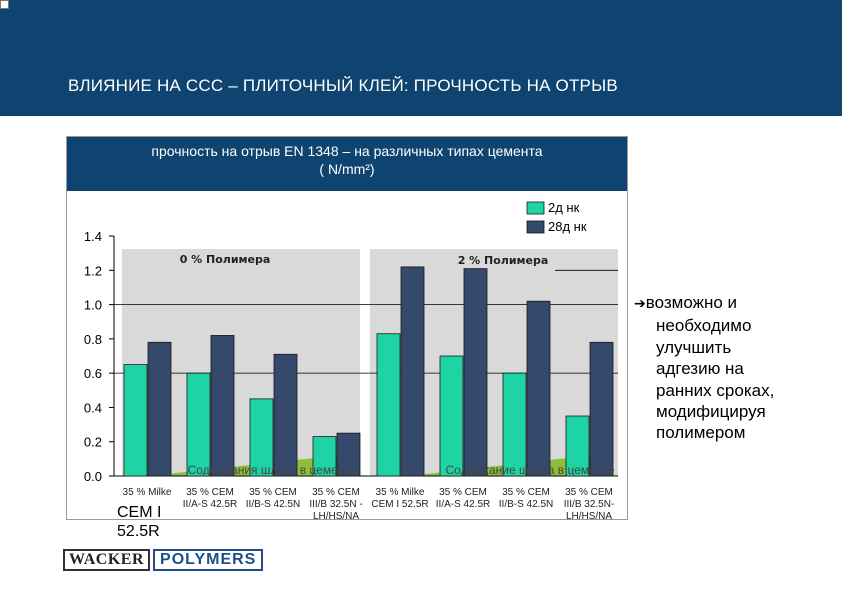  I want to click on category-label: III/B 32.5N-, so click(589, 504).